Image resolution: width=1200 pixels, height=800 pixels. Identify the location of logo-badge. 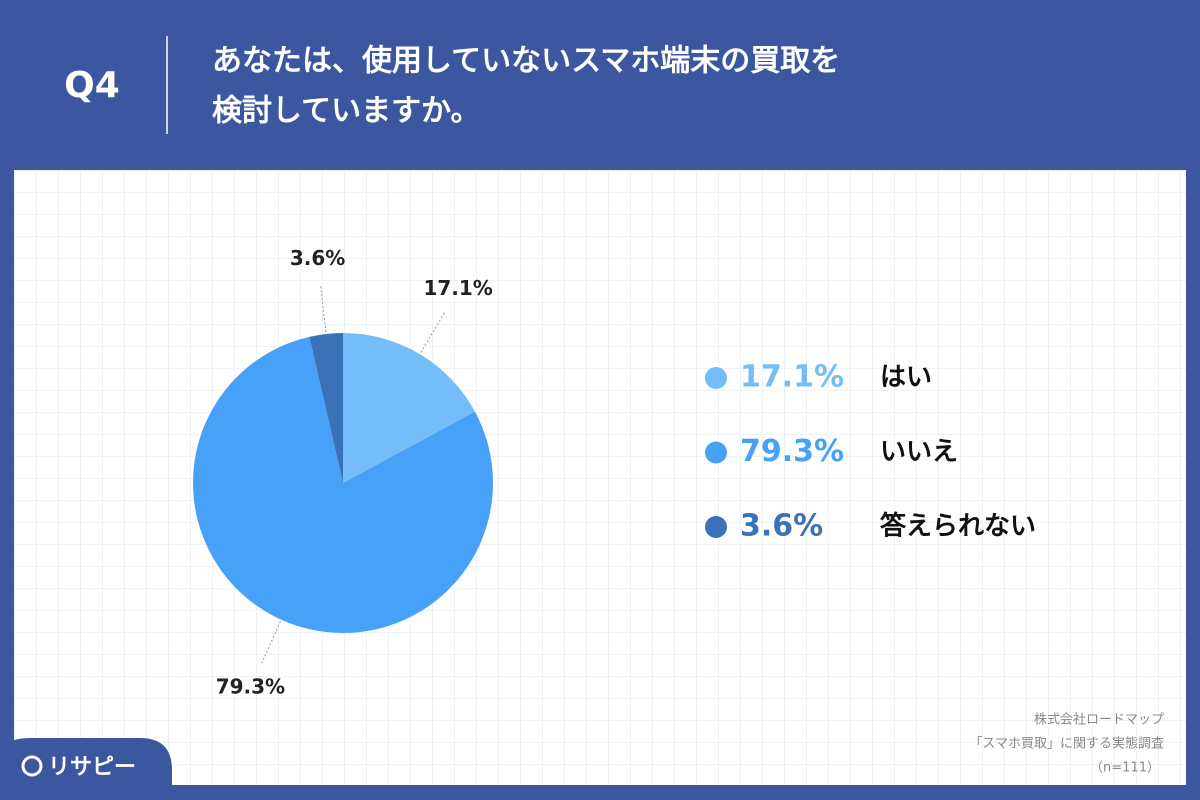
(86, 769).